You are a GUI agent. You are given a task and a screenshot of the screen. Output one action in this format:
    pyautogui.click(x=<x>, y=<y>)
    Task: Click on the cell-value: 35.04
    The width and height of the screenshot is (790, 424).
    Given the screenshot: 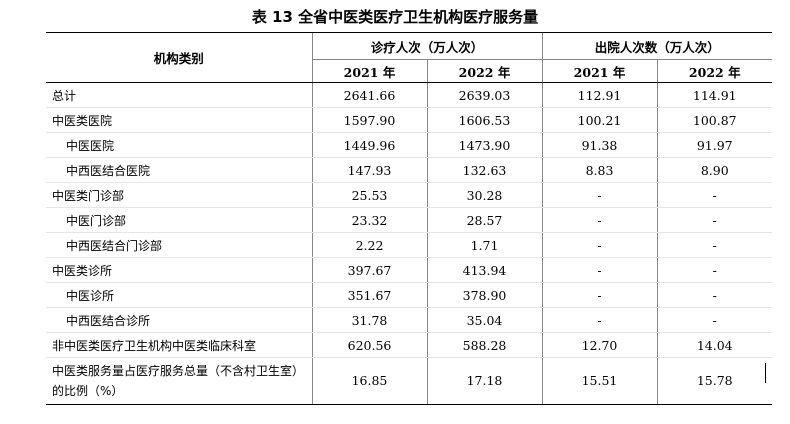 What is the action you would take?
    pyautogui.click(x=484, y=320)
    